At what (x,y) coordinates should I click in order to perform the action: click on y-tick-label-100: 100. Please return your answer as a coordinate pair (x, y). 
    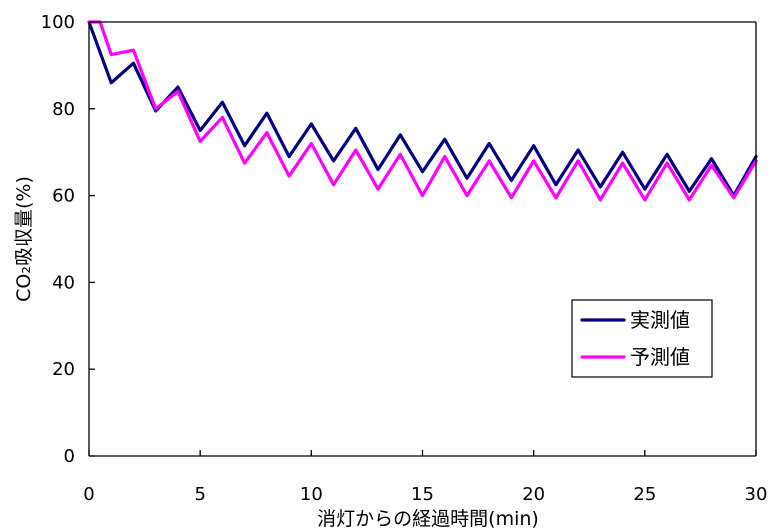
    Looking at the image, I should click on (58, 22).